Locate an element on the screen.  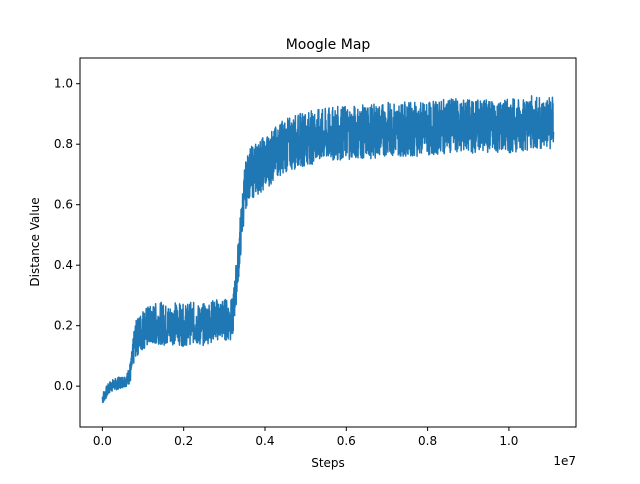
x-tick-label: 0.4 is located at coordinates (264, 441).